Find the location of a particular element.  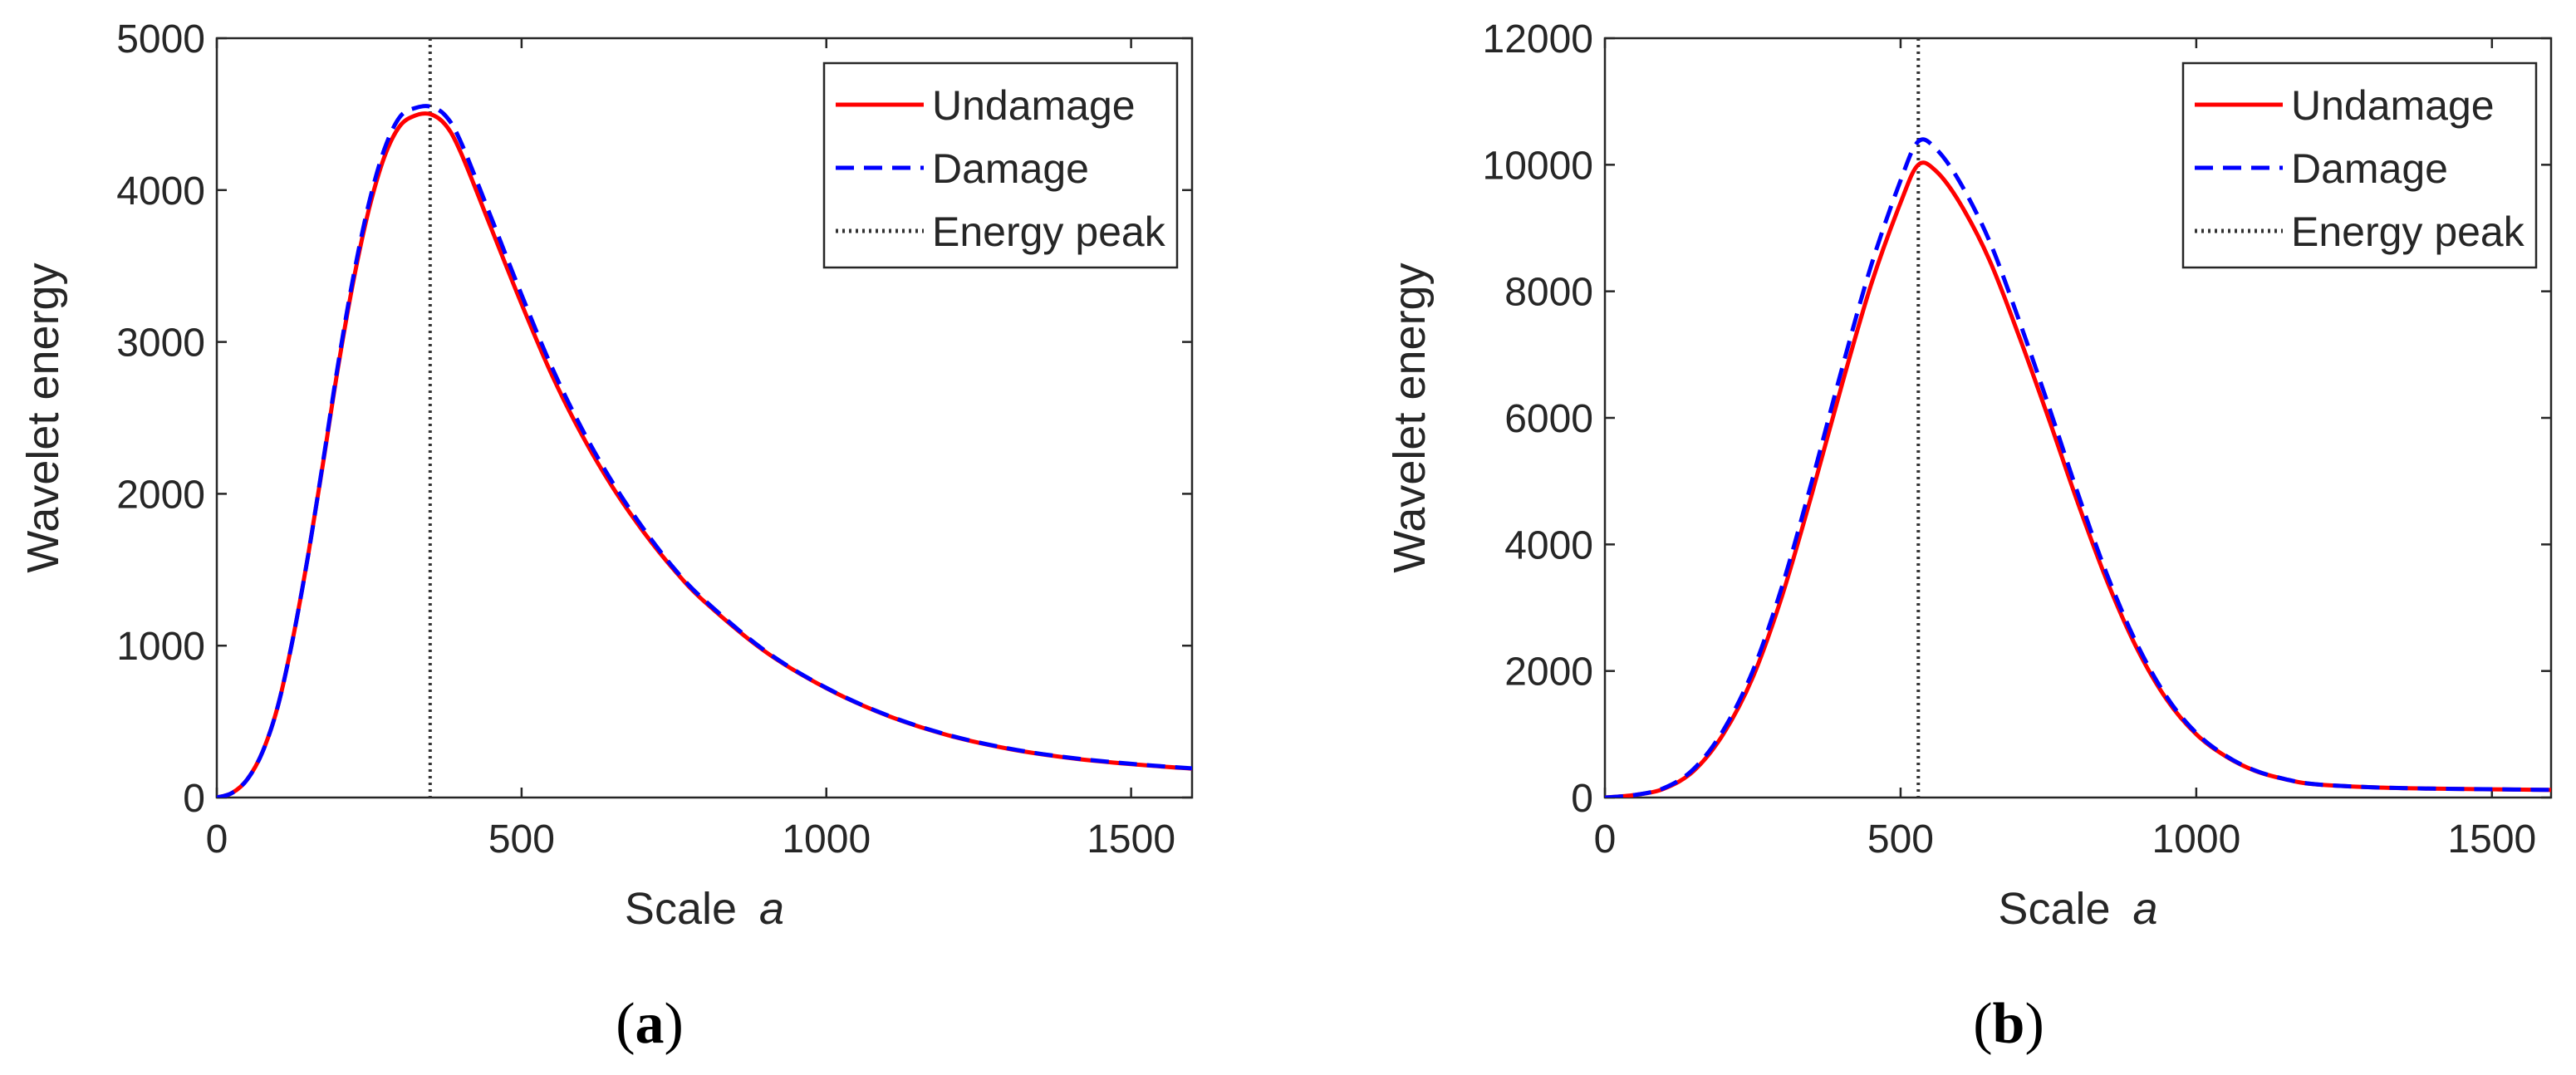

y-tick-label: 6000 is located at coordinates (1548, 419).